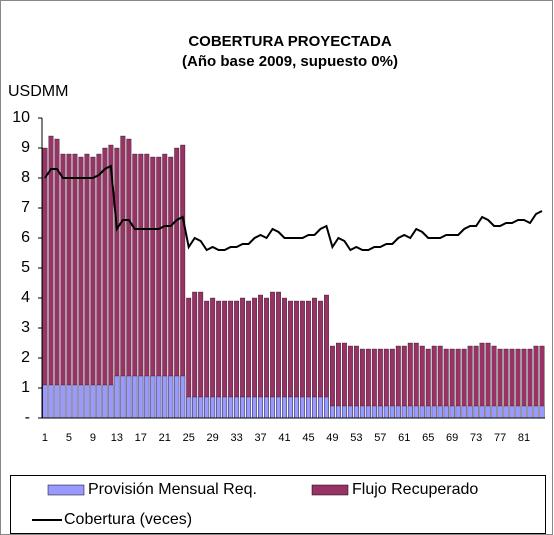  Describe the element at coordinates (476, 438) in the screenshot. I see `x-tick-label: 73` at that location.